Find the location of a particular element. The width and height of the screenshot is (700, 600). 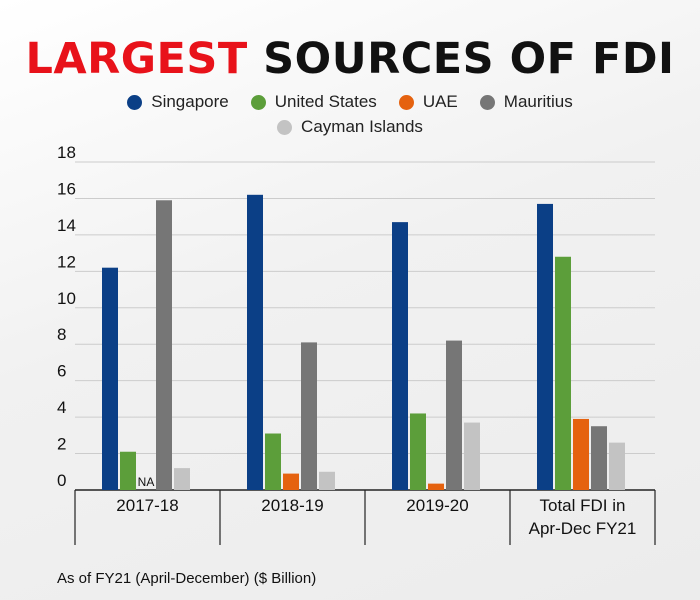

legend-label: UAE is located at coordinates (440, 101).